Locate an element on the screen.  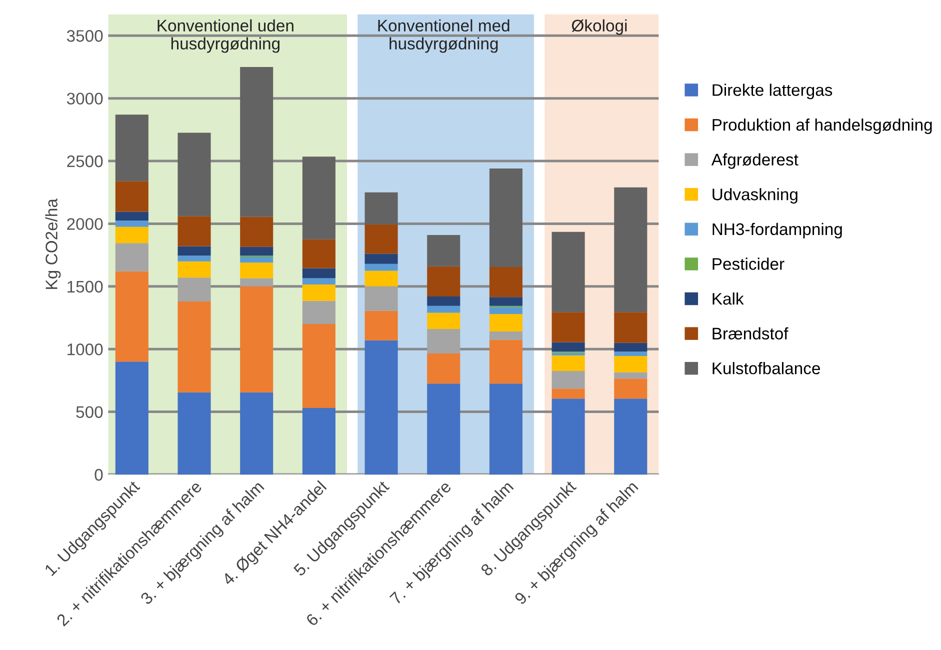
legend-label: Kulstofbalance is located at coordinates (766, 368).